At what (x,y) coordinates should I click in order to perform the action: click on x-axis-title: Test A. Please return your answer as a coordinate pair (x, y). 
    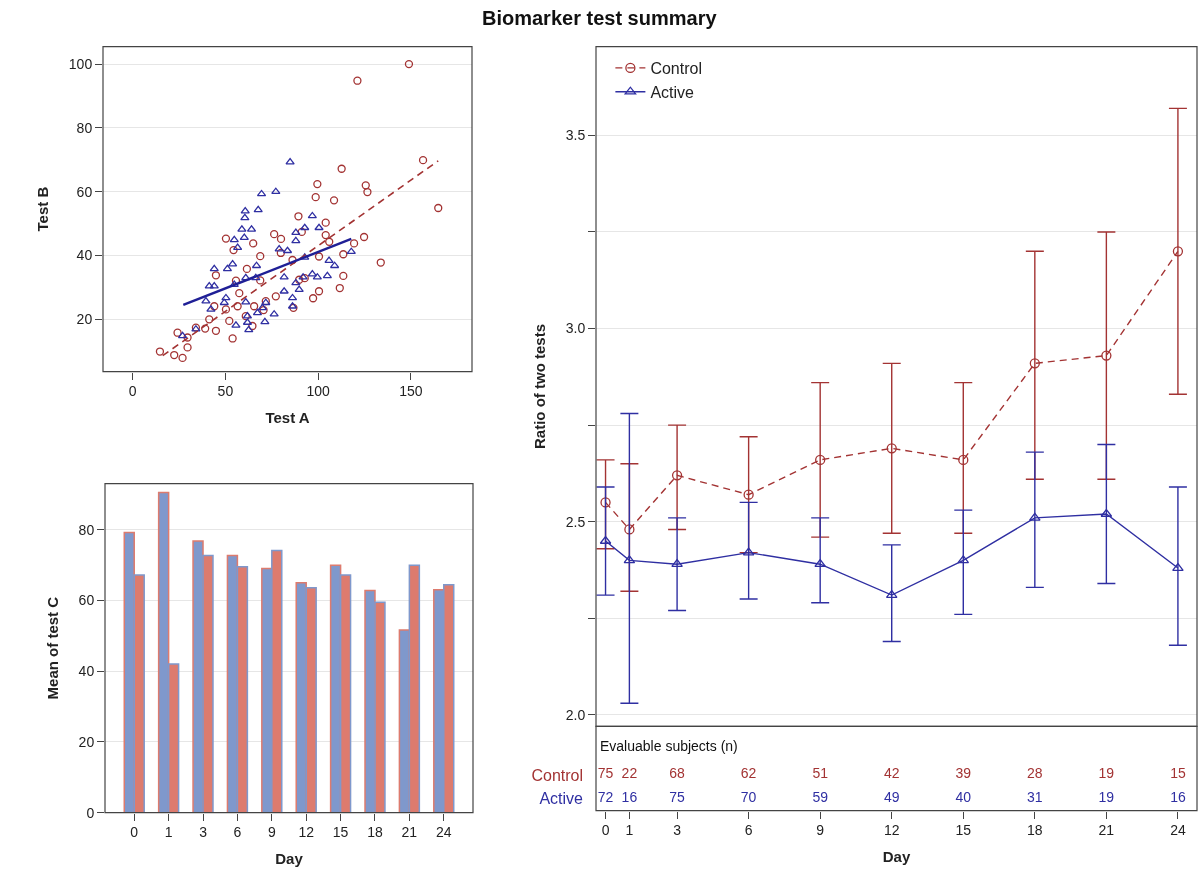
    Looking at the image, I should click on (287, 418).